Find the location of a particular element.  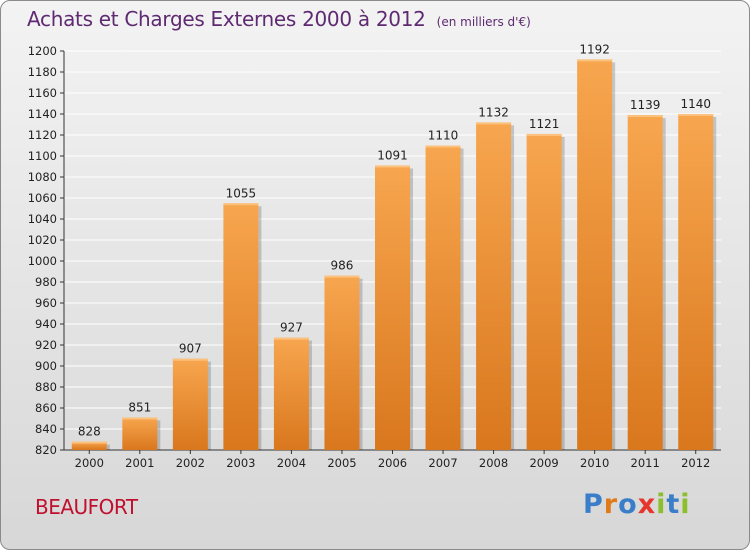

logo-letter: t is located at coordinates (673, 504).